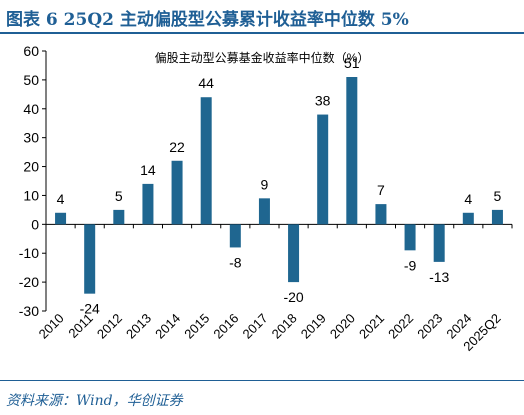 The image size is (524, 415). I want to click on bar-2024, so click(468, 218).